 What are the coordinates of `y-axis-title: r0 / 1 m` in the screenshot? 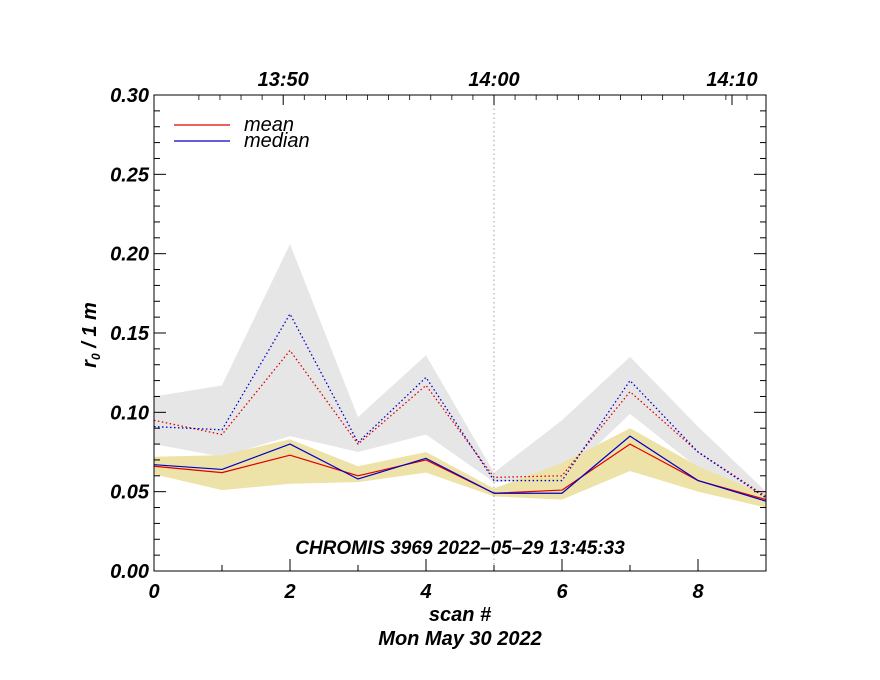 It's located at (91, 335).